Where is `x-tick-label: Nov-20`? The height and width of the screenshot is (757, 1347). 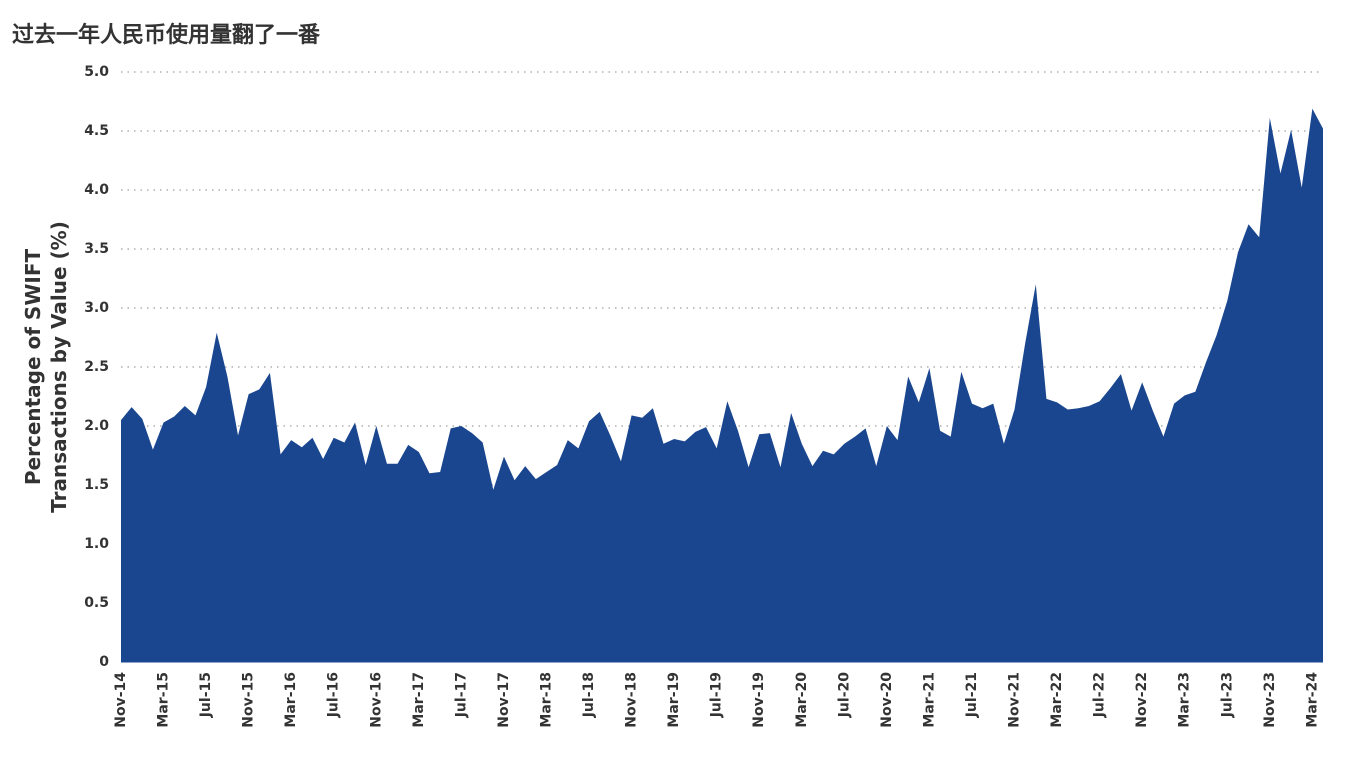 x-tick-label: Nov-20 is located at coordinates (887, 700).